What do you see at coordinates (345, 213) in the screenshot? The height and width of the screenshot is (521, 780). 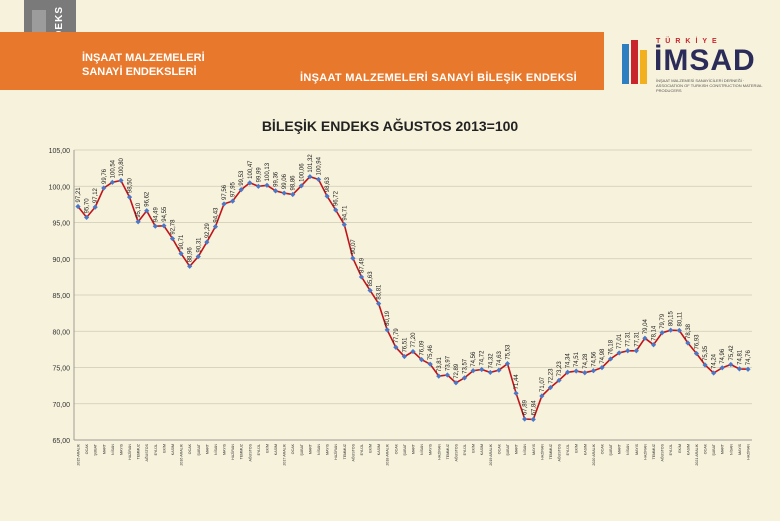 I see `data-label: 94,71` at bounding box center [345, 213].